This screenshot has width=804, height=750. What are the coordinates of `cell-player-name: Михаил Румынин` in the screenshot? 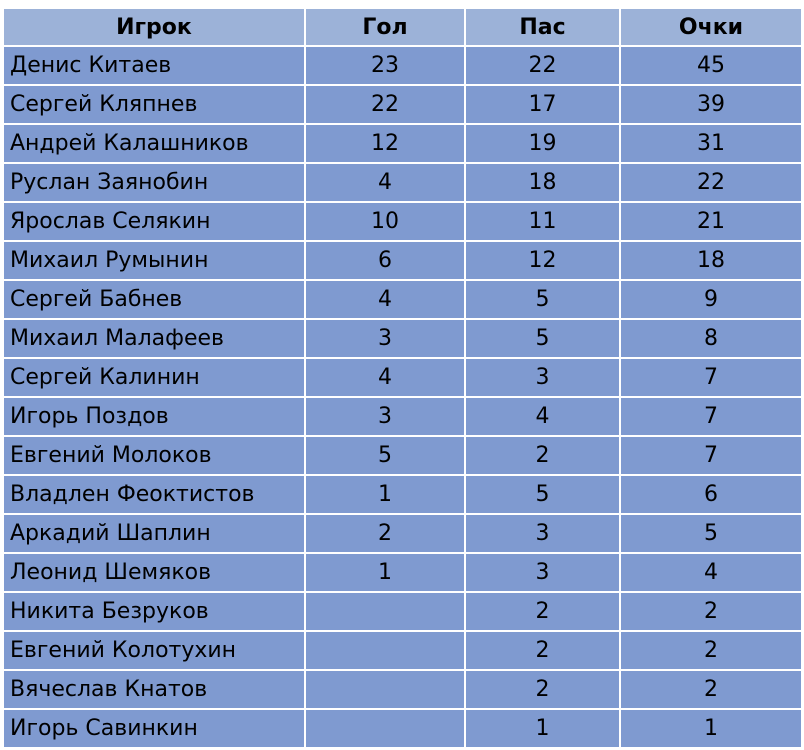 It's located at (154, 260).